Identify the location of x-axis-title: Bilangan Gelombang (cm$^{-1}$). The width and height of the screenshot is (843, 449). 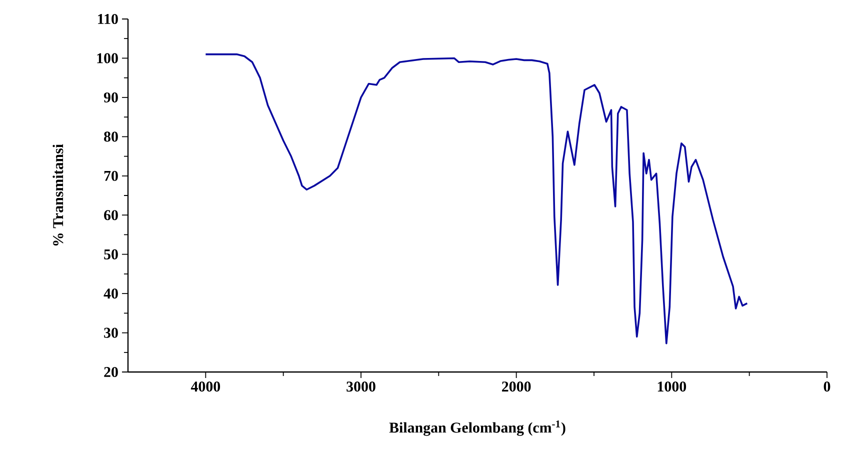
(477, 428).